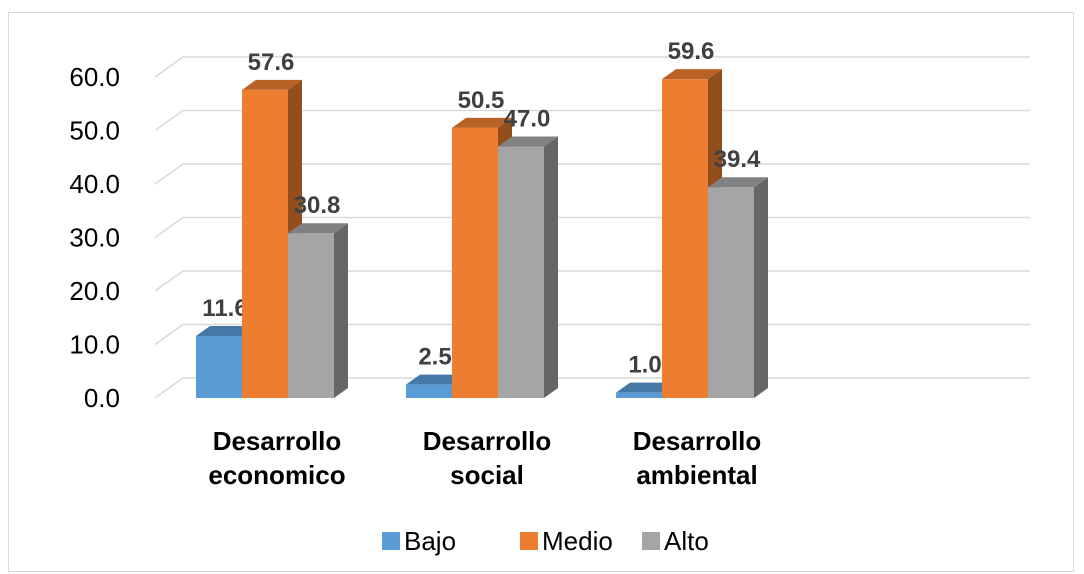  What do you see at coordinates (737, 159) in the screenshot?
I see `data-label: 39.4` at bounding box center [737, 159].